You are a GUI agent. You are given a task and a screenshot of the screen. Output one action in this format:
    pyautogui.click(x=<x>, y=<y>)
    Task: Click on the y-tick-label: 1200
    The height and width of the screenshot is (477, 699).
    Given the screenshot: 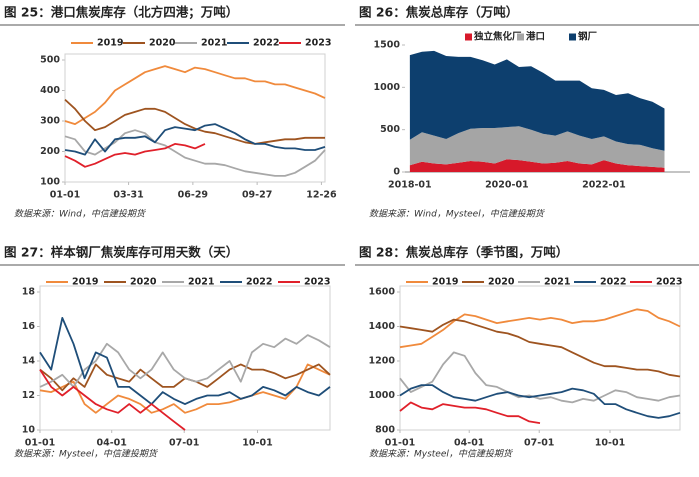 What is the action you would take?
    pyautogui.click(x=382, y=361)
    